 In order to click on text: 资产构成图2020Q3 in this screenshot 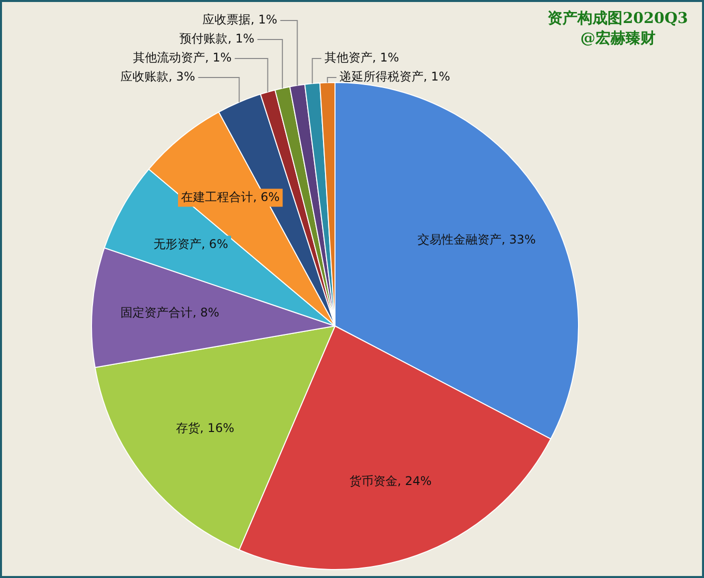, I will do `click(618, 18)`.